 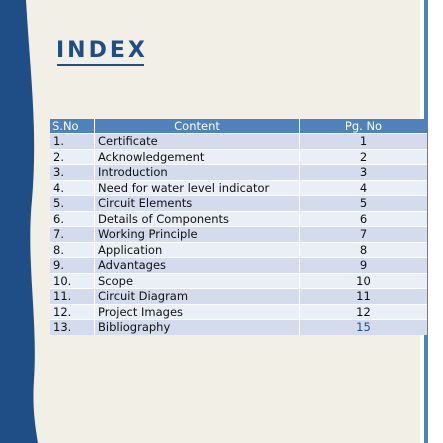 I want to click on row-page: 6, so click(x=363, y=218).